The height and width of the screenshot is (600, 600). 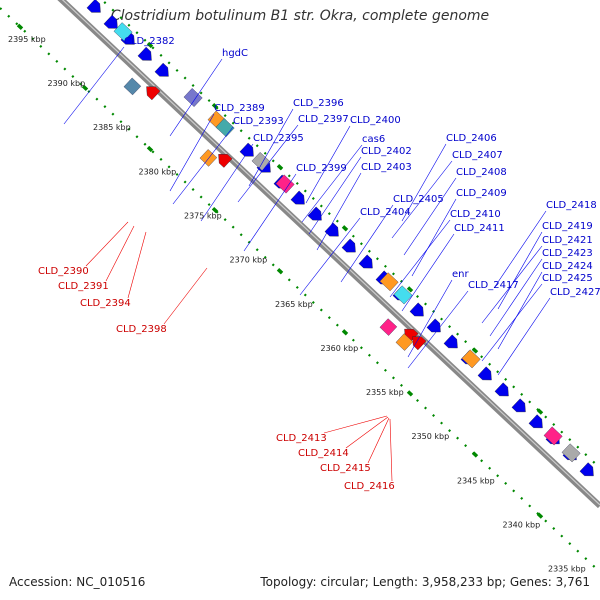 What do you see at coordinates (294, 304) in the screenshot?
I see `ruler-tick-label: 2365 kbp` at bounding box center [294, 304].